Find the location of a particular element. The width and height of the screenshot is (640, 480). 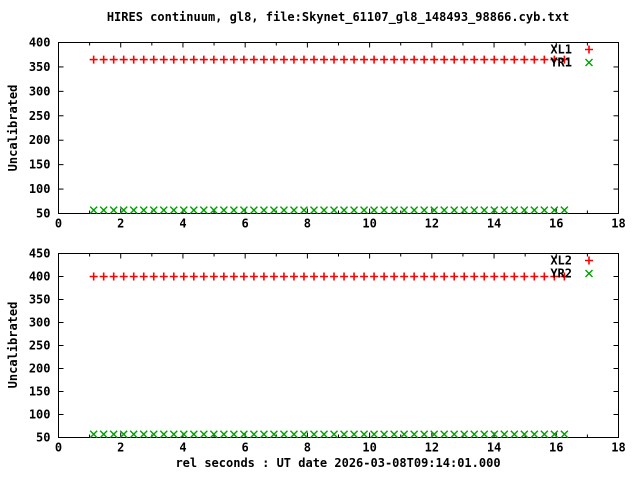

tick-label: 400 is located at coordinates (40, 277).